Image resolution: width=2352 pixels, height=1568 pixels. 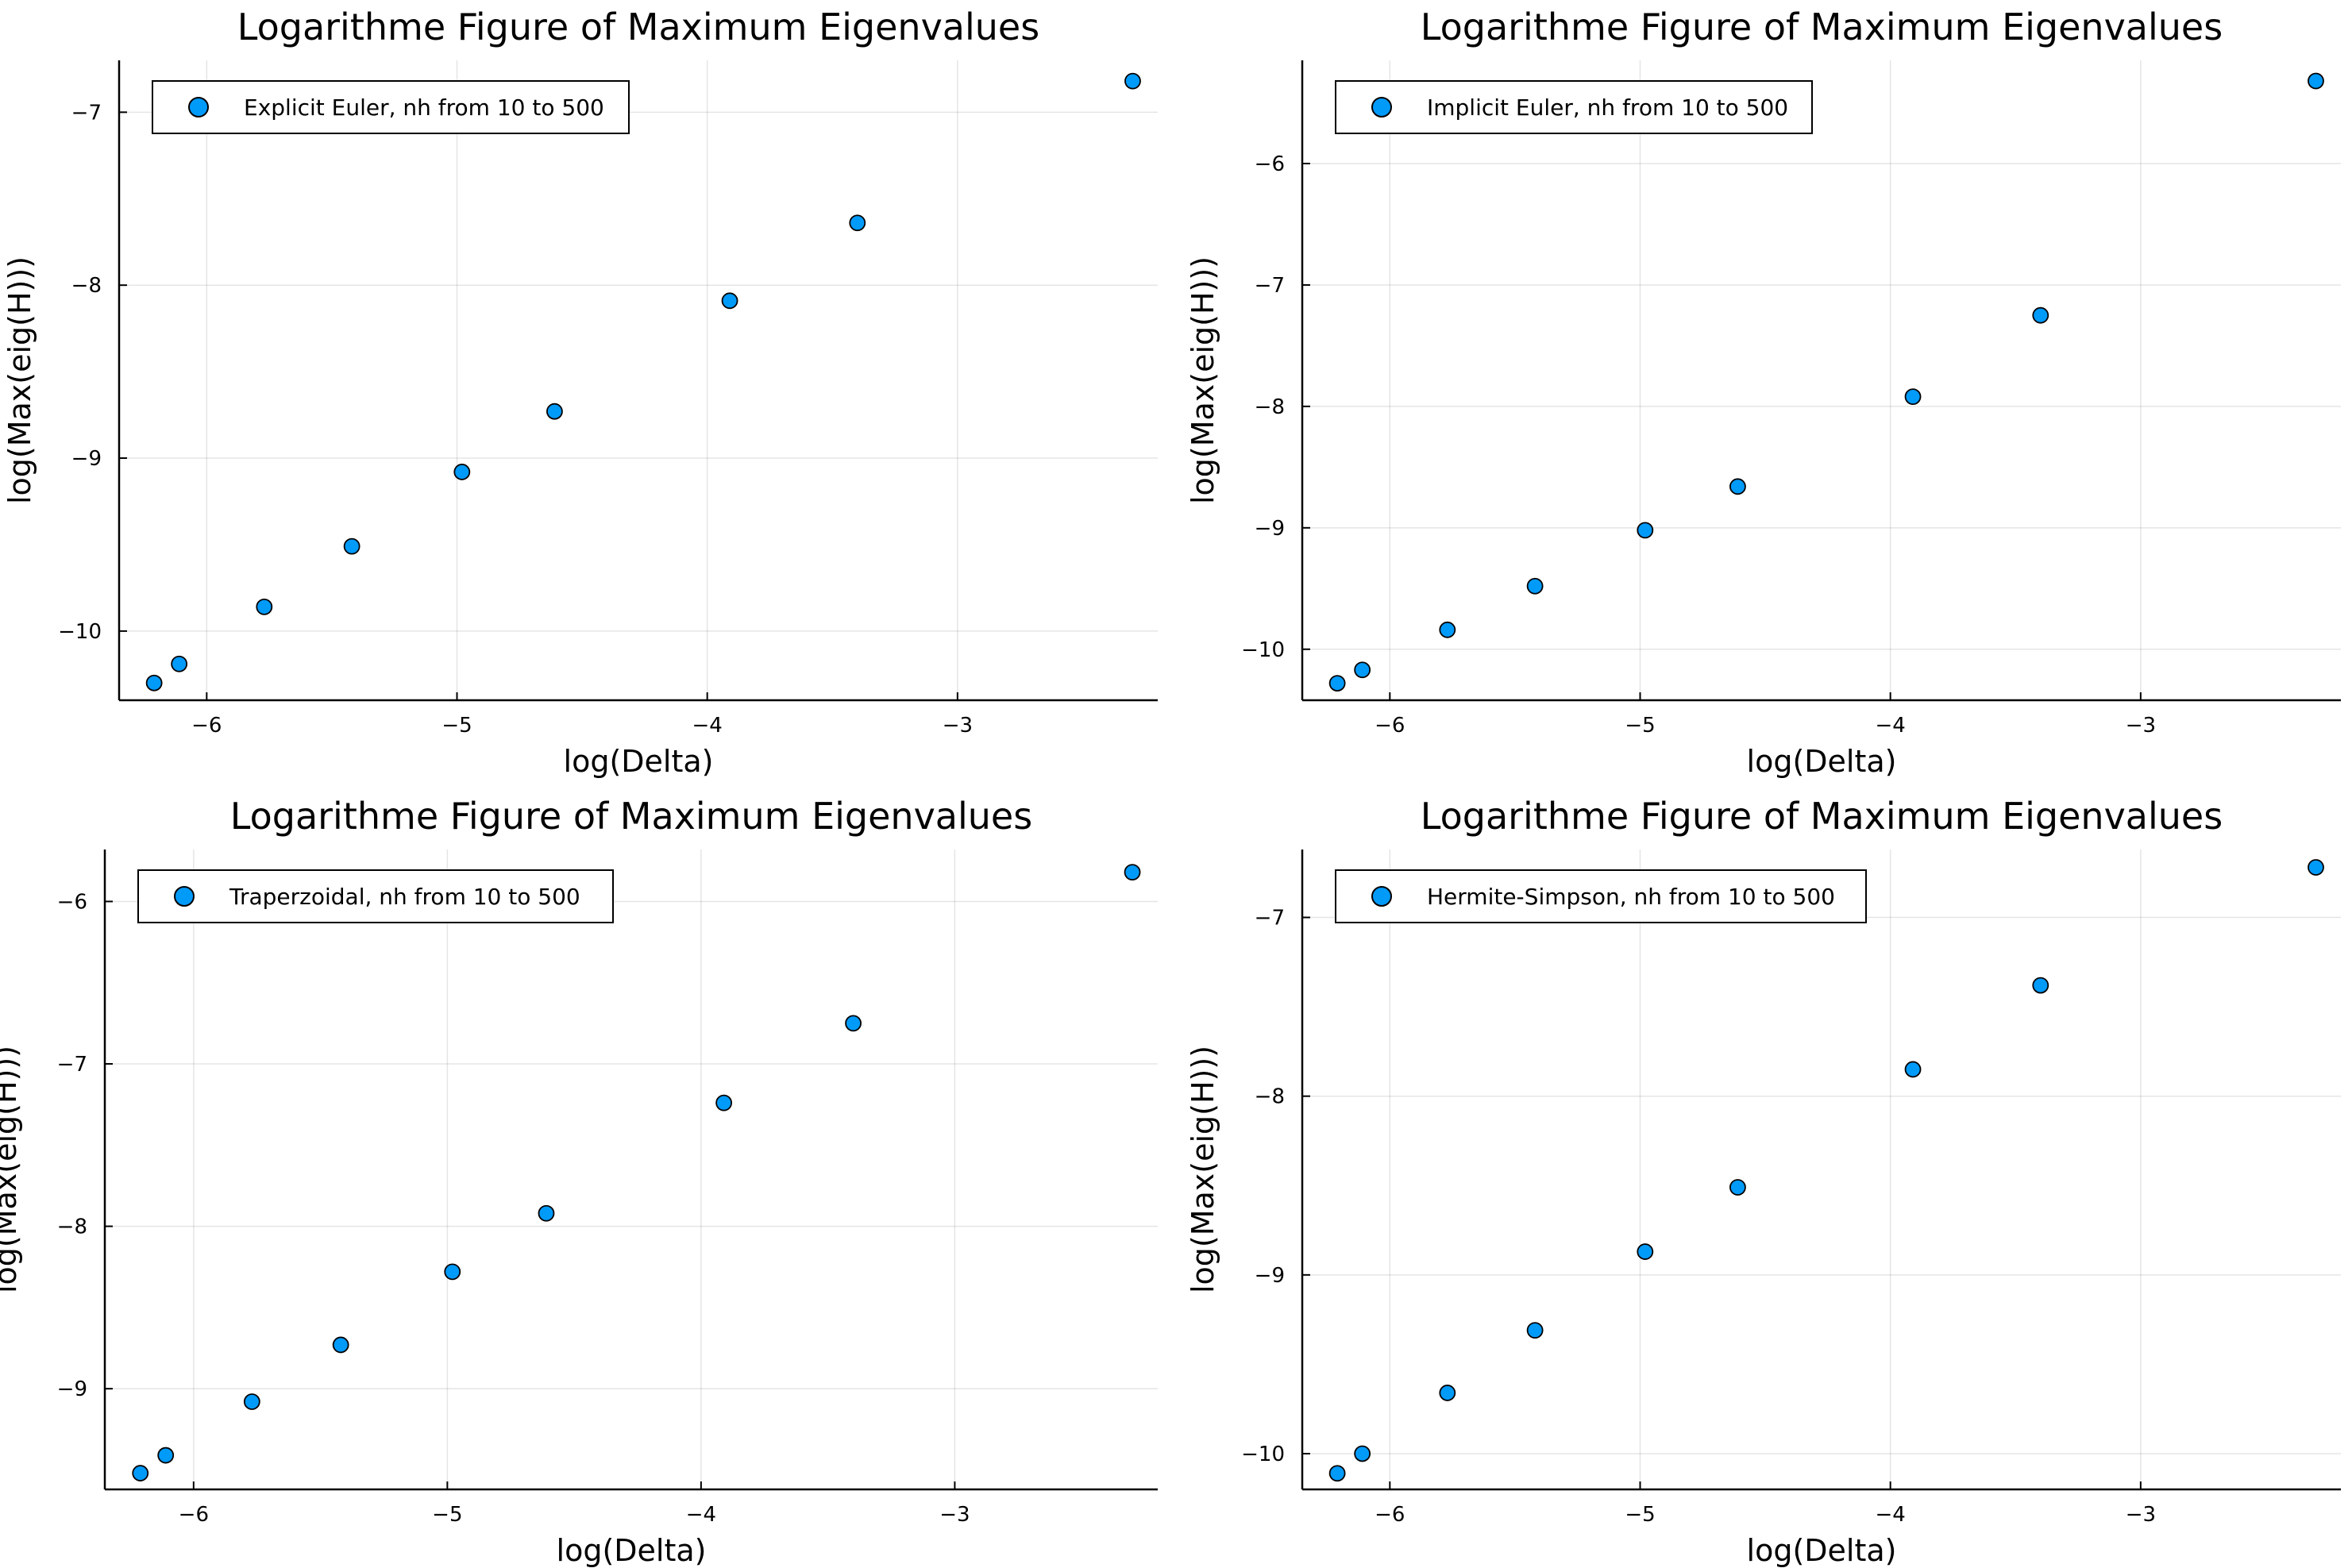 What do you see at coordinates (1607, 107) in the screenshot?
I see `legend-label: Implicit Euler, nh from 10 to 500` at bounding box center [1607, 107].